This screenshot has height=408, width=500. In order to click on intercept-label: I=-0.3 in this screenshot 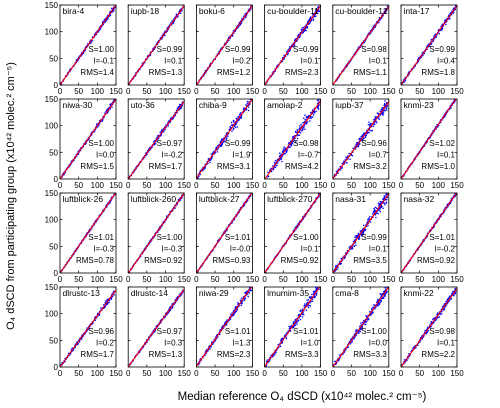, I will do `click(172, 249)`.